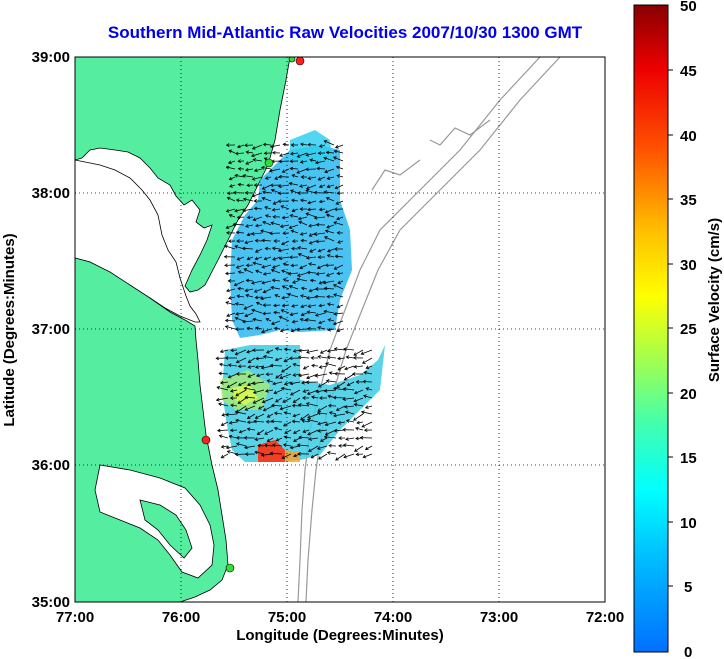  I want to click on colorbar, so click(651, 328).